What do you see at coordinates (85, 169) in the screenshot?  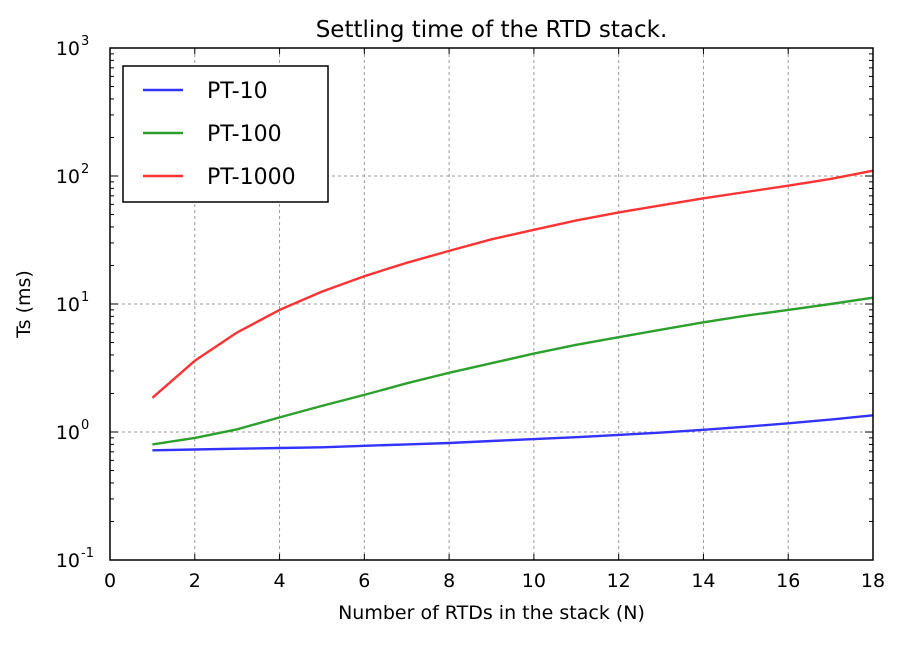 I see `y-tick-exponent: 2` at bounding box center [85, 169].